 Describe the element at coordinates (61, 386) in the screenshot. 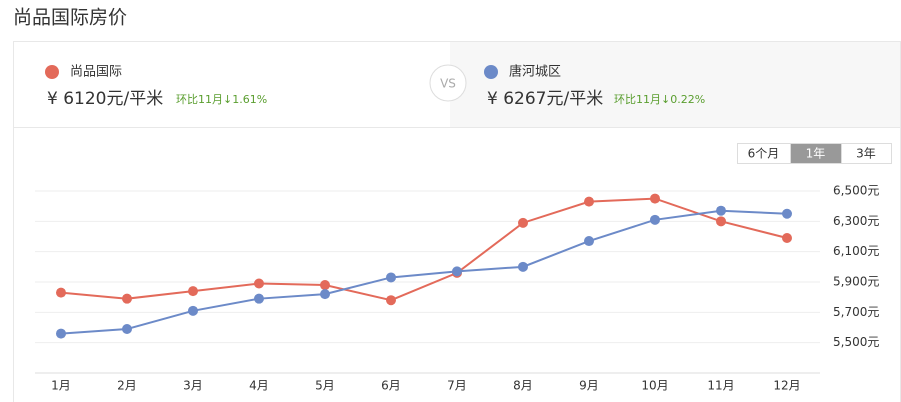

I see `x-tick-label: 1月` at that location.